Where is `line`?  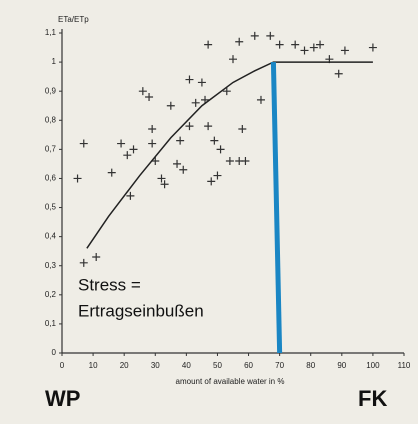 line is located at coordinates (276, 208).